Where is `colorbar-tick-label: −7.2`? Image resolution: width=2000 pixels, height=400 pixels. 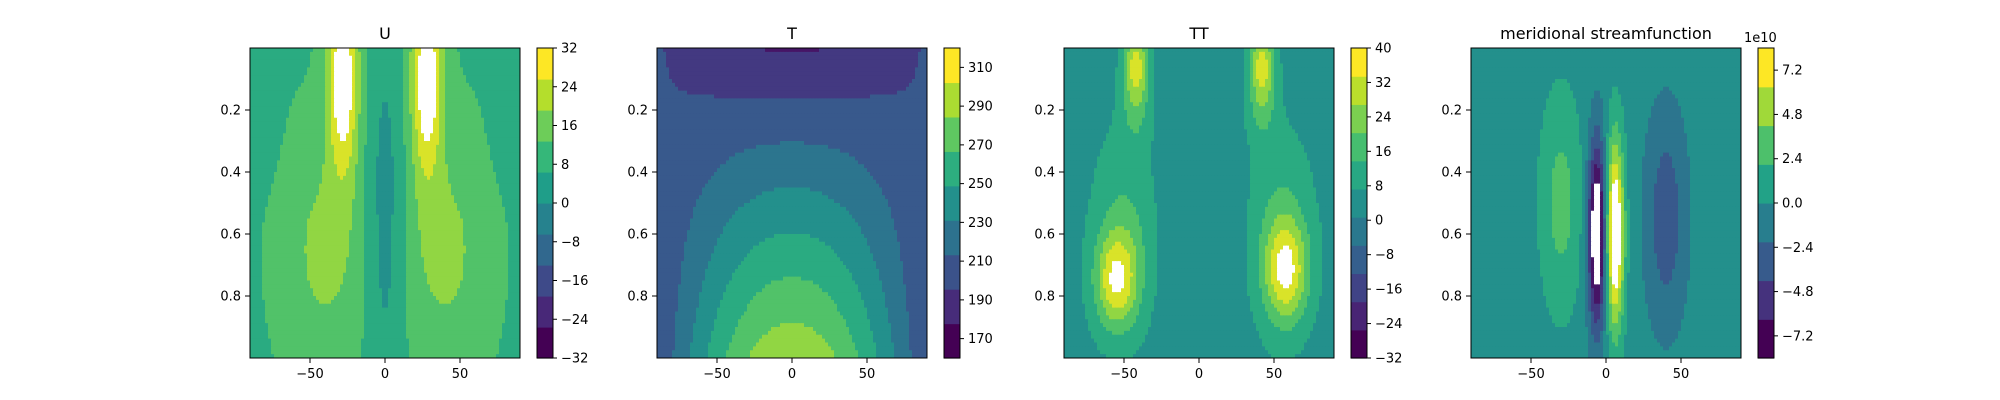 colorbar-tick-label: −7.2 is located at coordinates (1798, 336).